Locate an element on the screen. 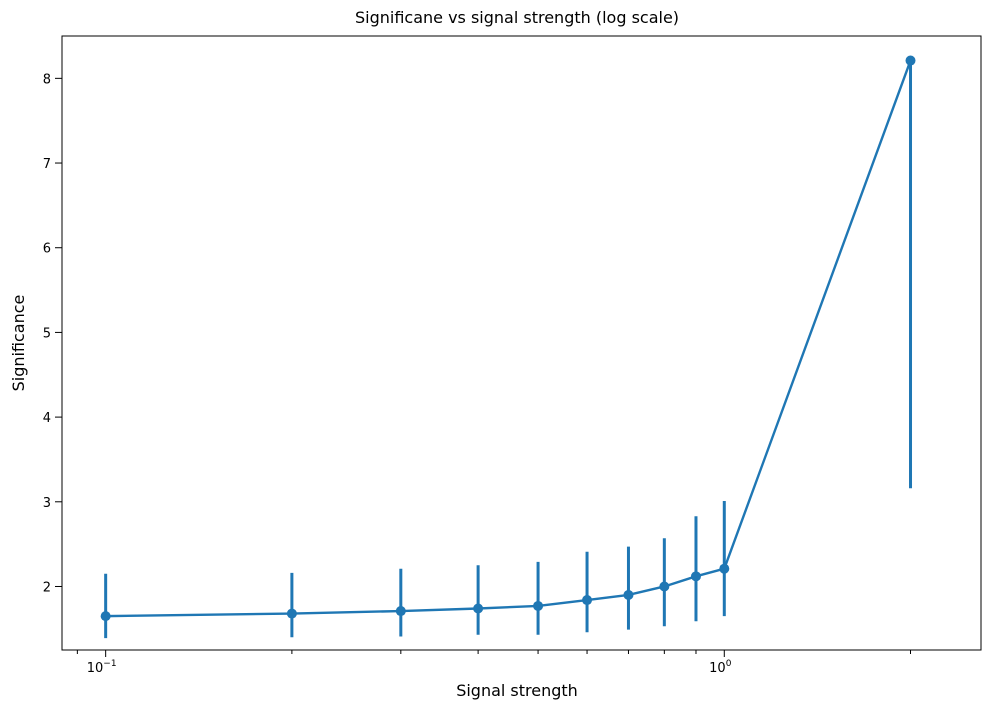  y-tick-label: 7 is located at coordinates (47, 164).